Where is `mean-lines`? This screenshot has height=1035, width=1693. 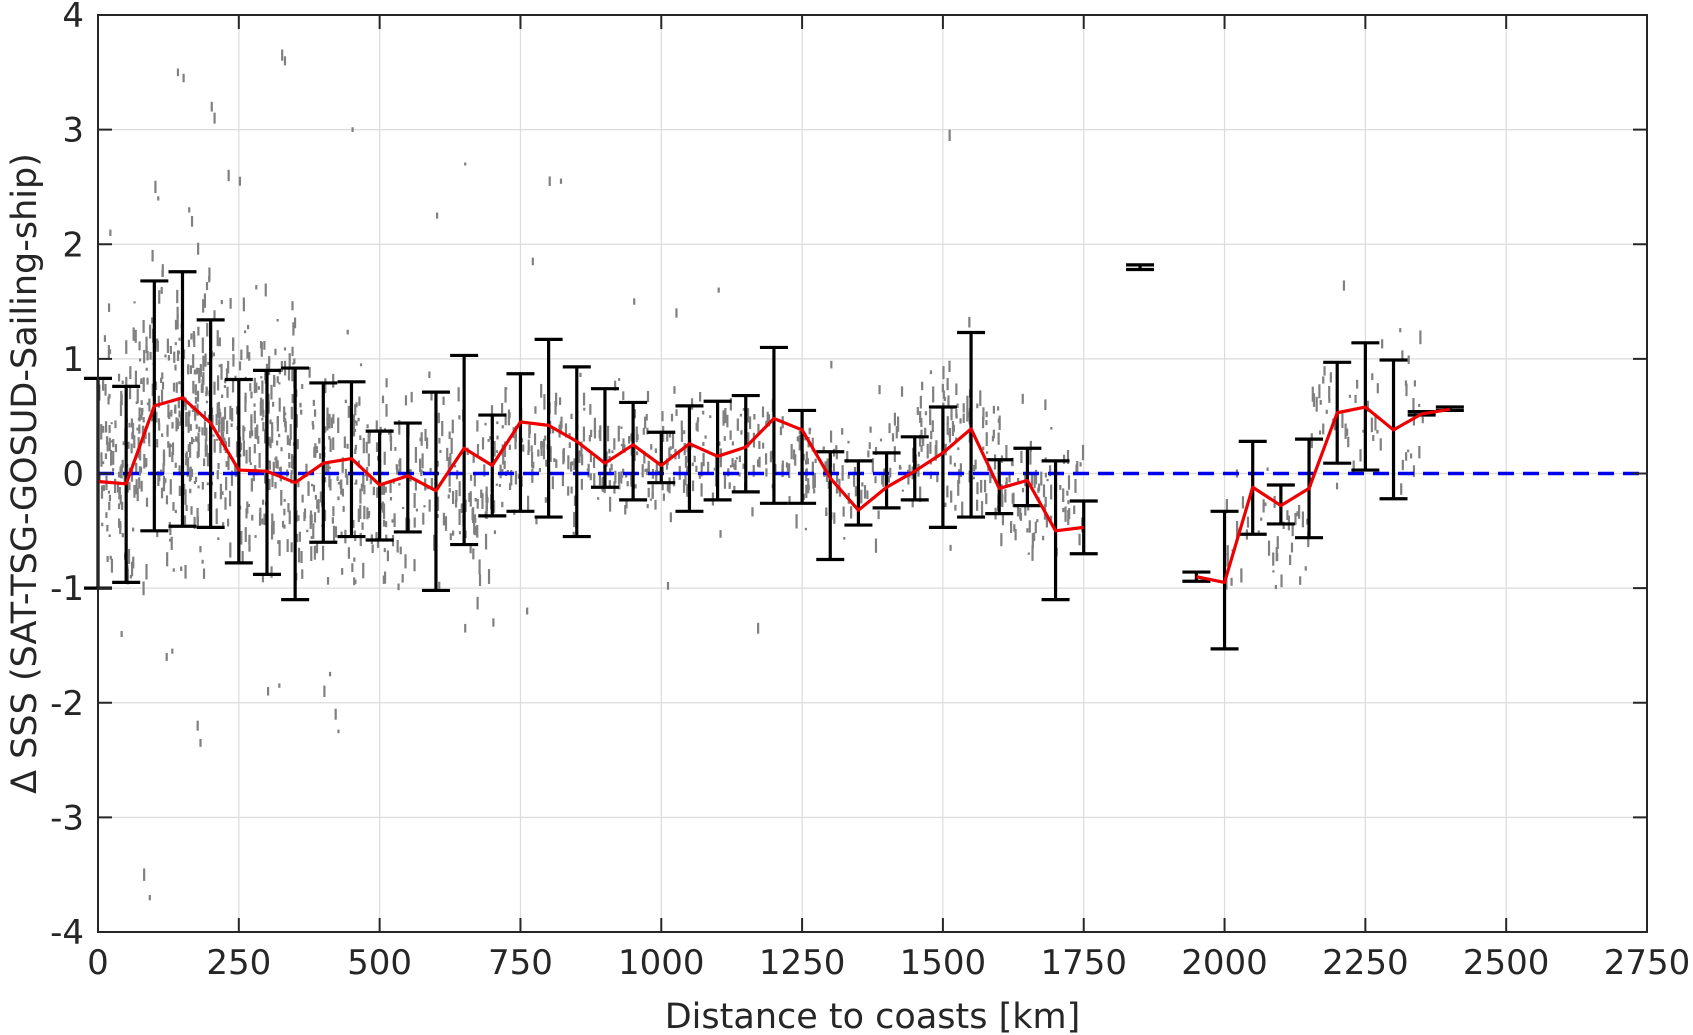 mean-lines is located at coordinates (774, 490).